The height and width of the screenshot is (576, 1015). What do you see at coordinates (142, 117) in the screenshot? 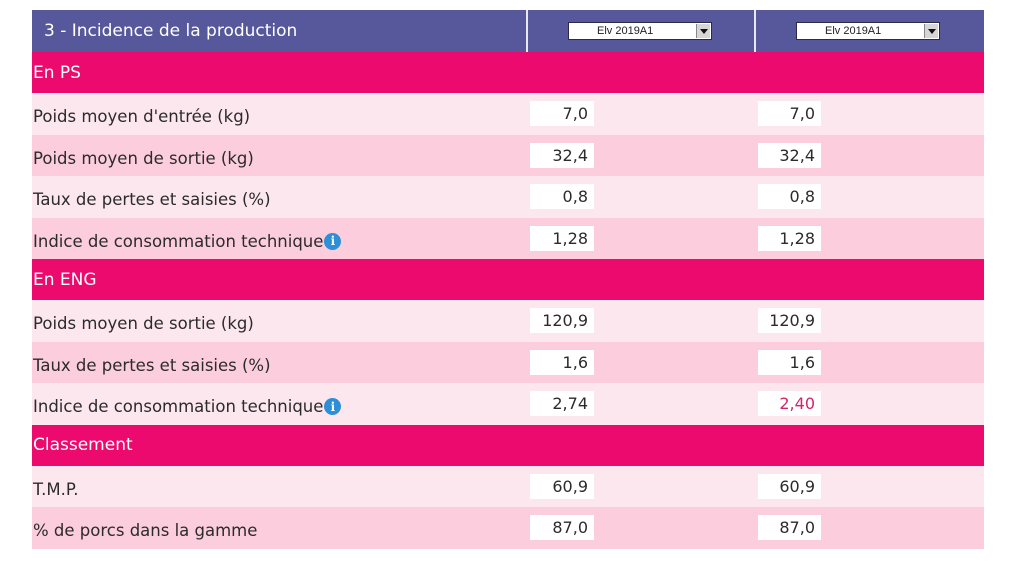
I see `row-label: Poids moyen d'entrée (kg)` at bounding box center [142, 117].